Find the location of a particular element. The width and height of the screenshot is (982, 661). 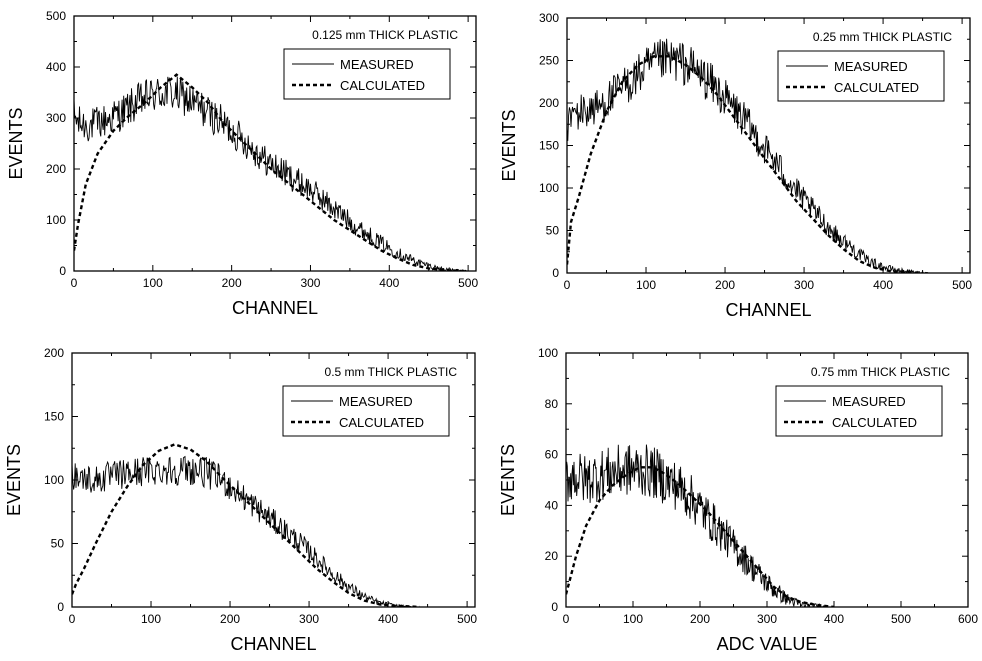

panel-title: 0.125 mm THICK PLASTIC is located at coordinates (385, 35).